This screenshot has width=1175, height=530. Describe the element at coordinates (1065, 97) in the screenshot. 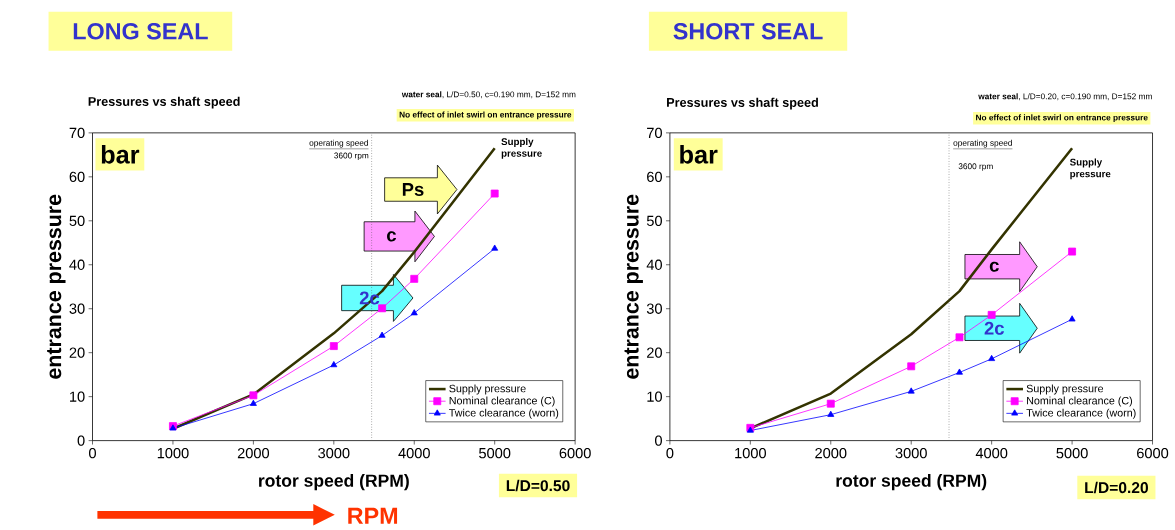

I see `text: water seal, L/D=0.20, c=0.190 mm, D=152 mm` at that location.